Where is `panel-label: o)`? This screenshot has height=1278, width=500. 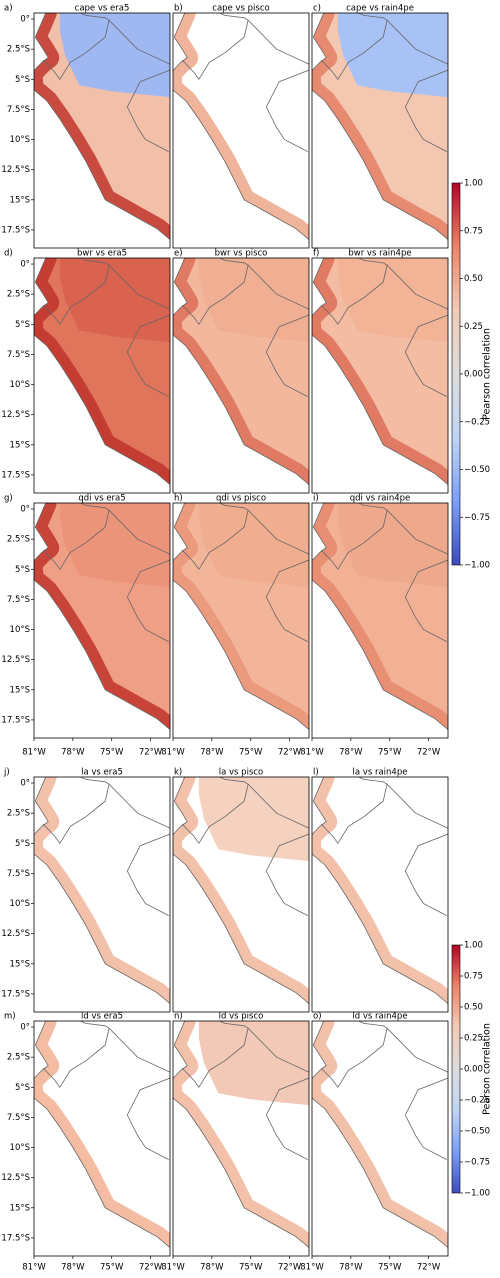 panel-label: o) is located at coordinates (317, 1017).